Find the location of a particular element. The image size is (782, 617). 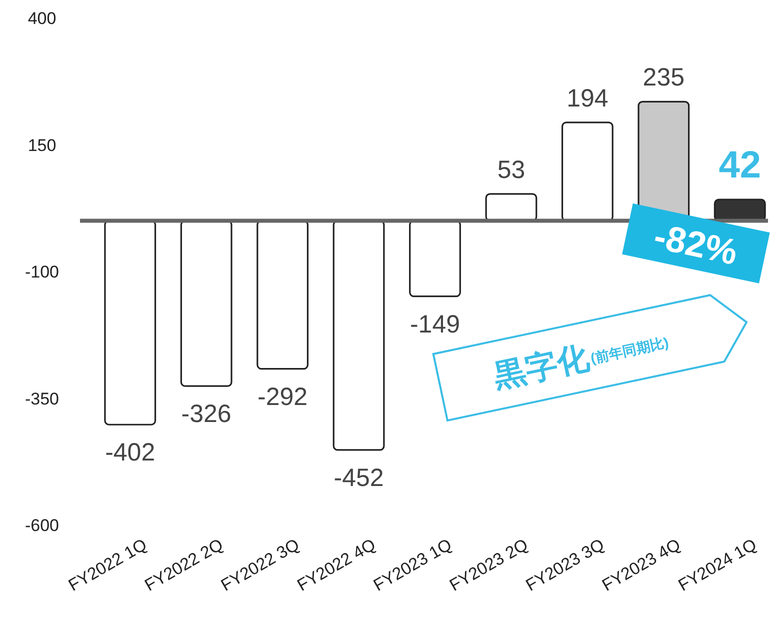

data-label: 53 is located at coordinates (511, 170).